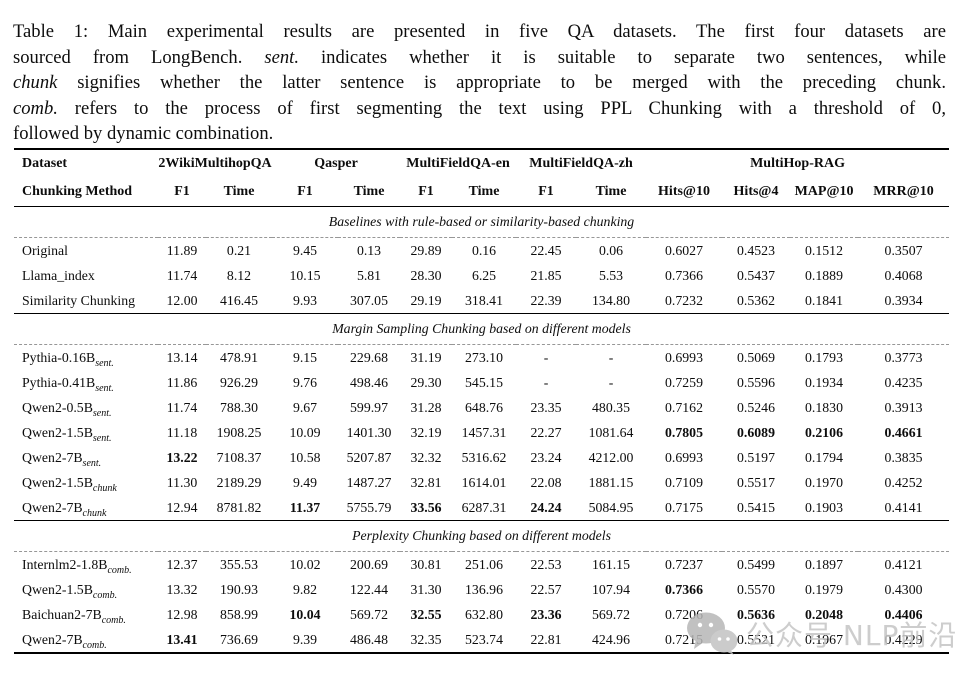 The height and width of the screenshot is (674, 963). Describe the element at coordinates (756, 275) in the screenshot. I see `value-cell: 0.5437` at that location.